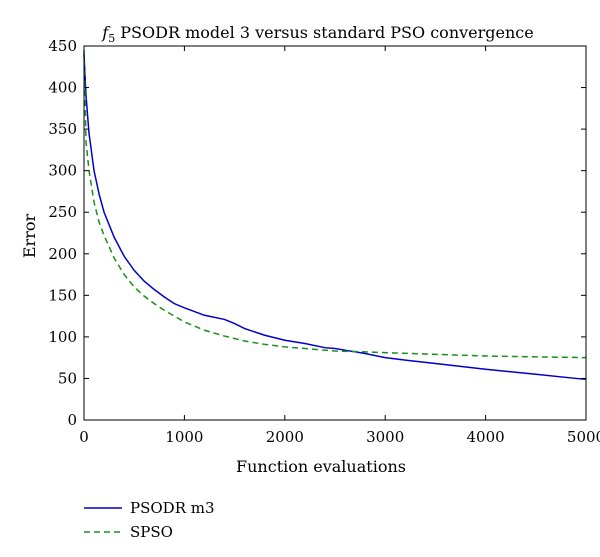 This screenshot has height=557, width=600. What do you see at coordinates (67, 378) in the screenshot?
I see `y-tick-label-1: 50` at bounding box center [67, 378].